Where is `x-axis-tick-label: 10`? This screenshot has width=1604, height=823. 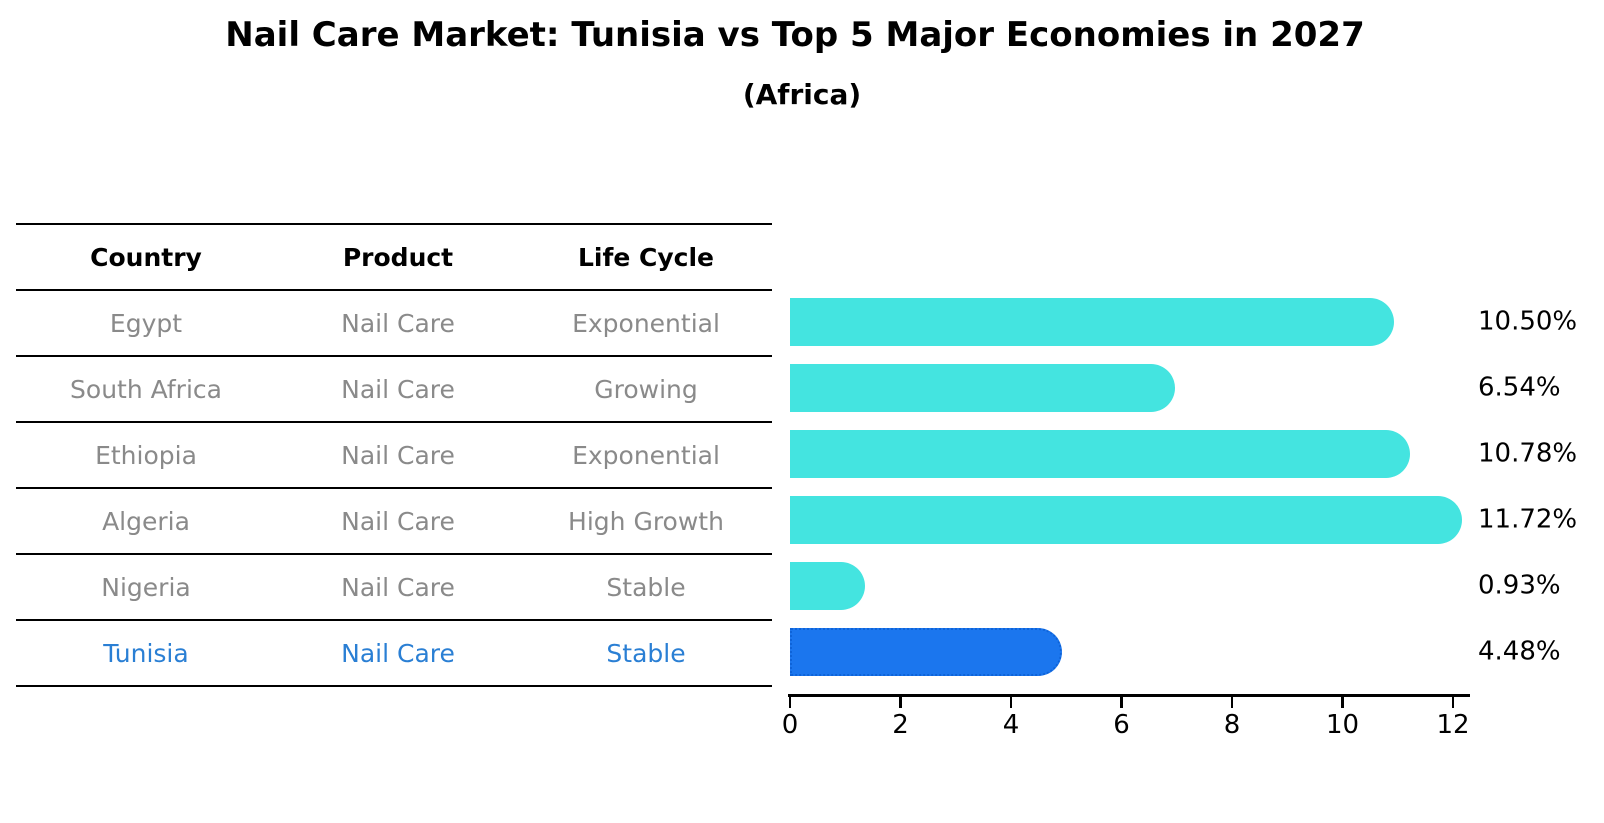
x-axis-tick-label: 10 is located at coordinates (1342, 725).